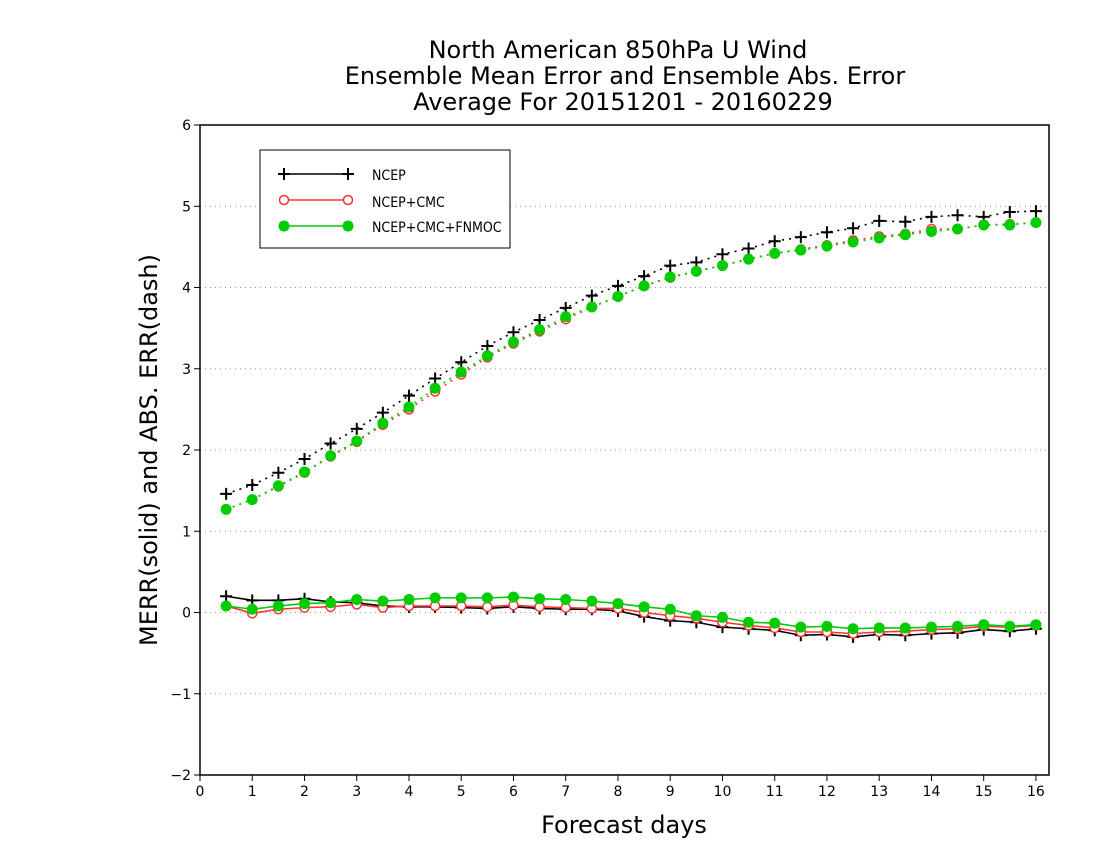 This screenshot has height=850, width=1100. What do you see at coordinates (389, 176) in the screenshot?
I see `legend-label-ncep: NCEP` at bounding box center [389, 176].